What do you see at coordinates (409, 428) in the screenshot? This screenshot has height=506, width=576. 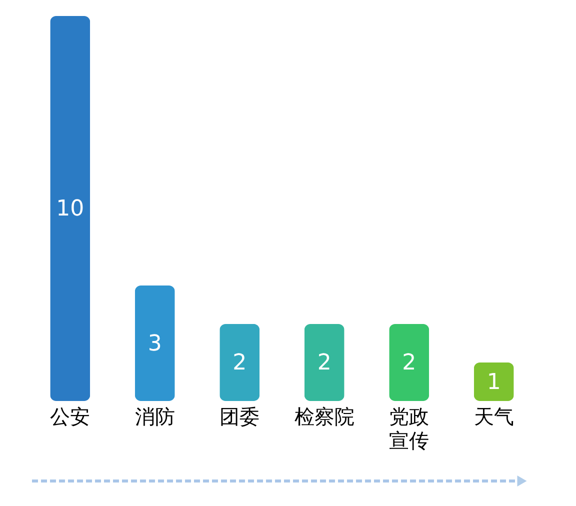 I see `x-tick-label: 党政宣传` at bounding box center [409, 428].